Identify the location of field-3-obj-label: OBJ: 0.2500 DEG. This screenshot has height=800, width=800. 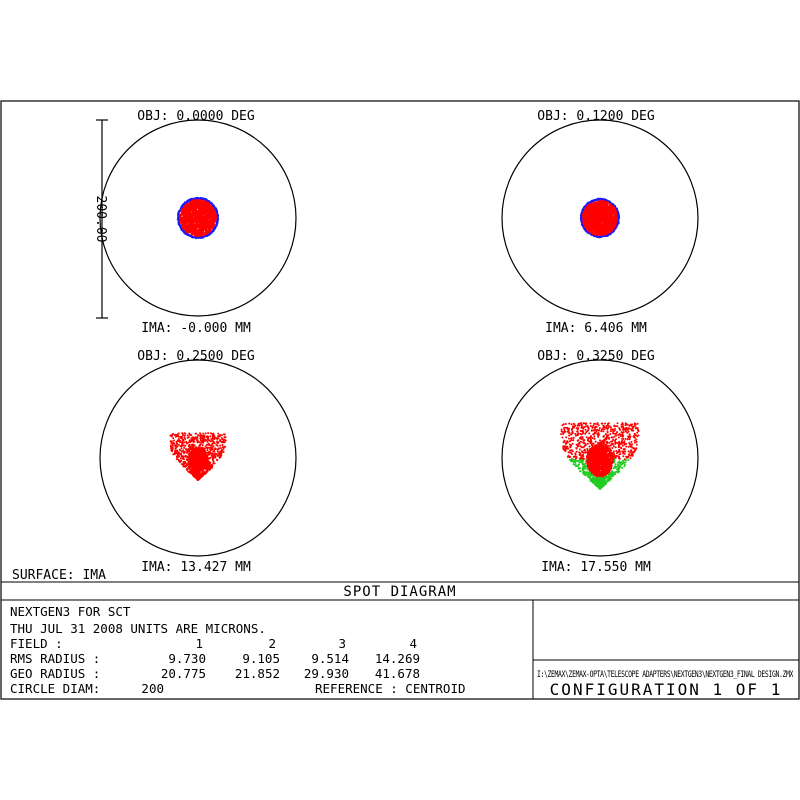
(196, 356).